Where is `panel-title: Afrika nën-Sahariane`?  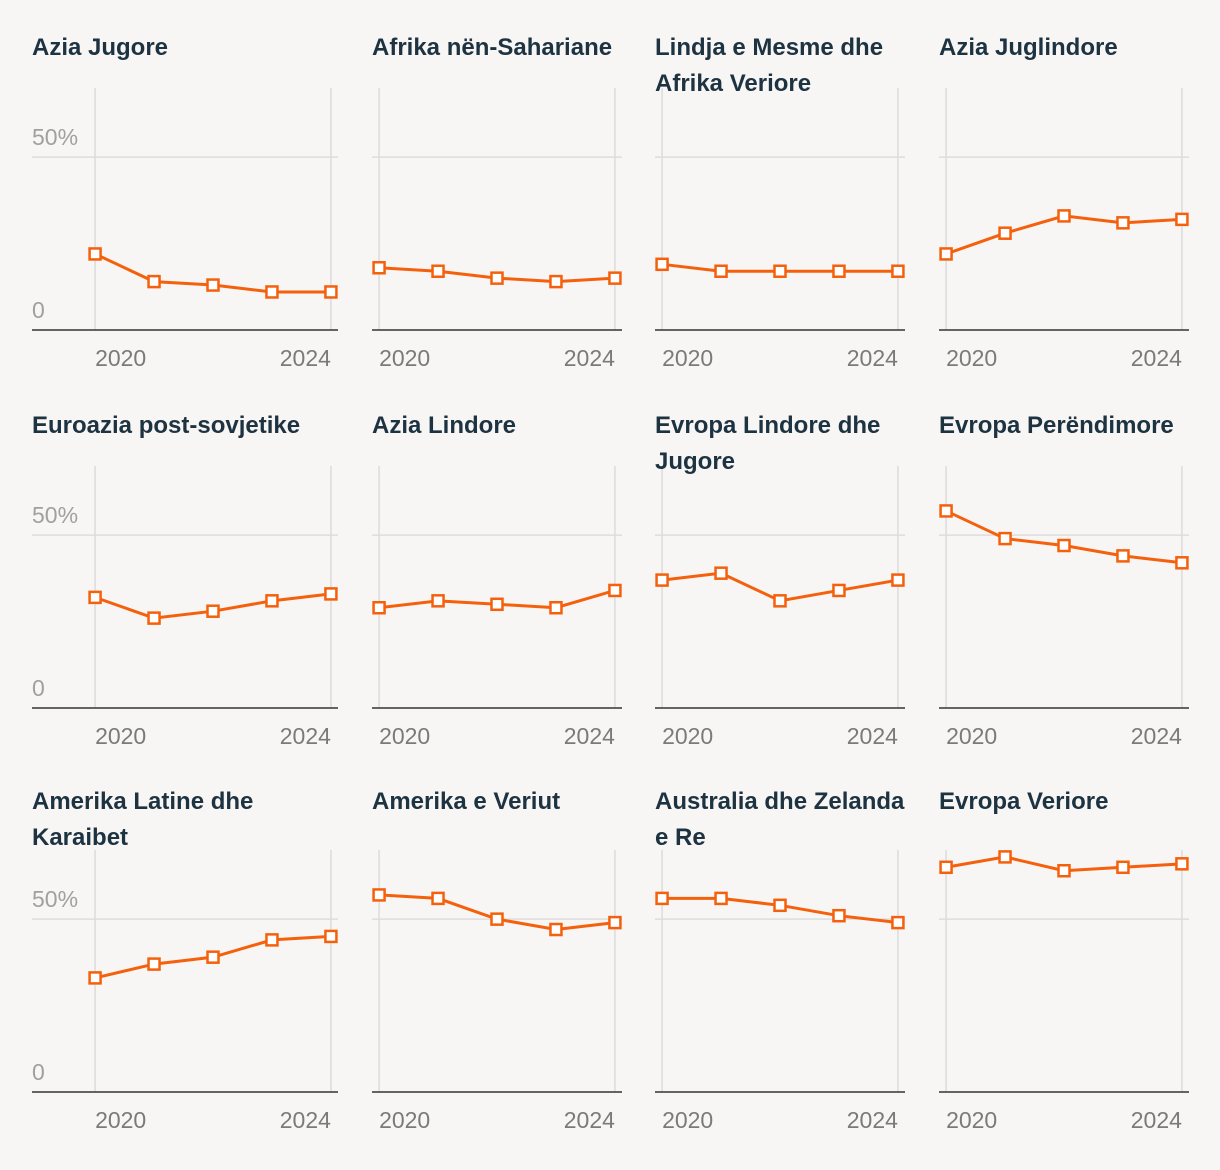 panel-title: Afrika nën-Sahariane is located at coordinates (492, 47).